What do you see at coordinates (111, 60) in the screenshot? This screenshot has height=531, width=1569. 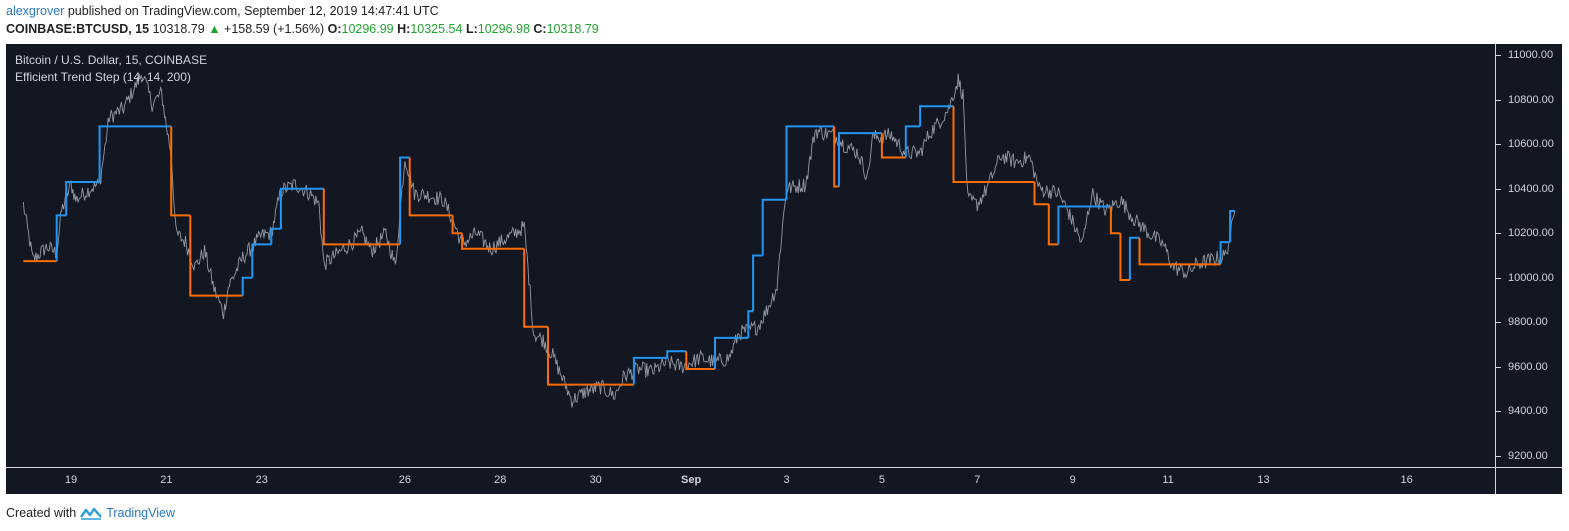 I see `chart-legend-title: Bitcoin / U.S. Dollar, 15, COINBASE` at bounding box center [111, 60].